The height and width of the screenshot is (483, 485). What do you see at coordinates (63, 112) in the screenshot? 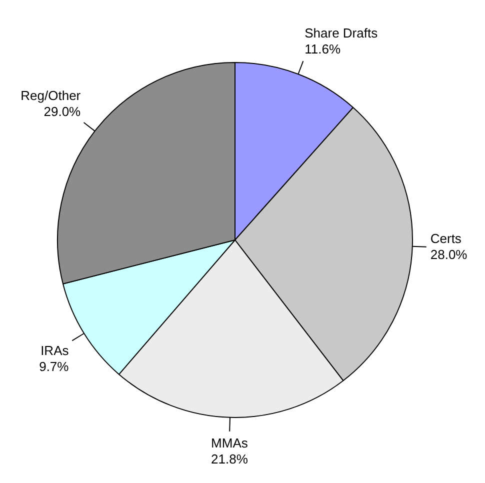
I see `data-label: 29.0%` at bounding box center [63, 112].